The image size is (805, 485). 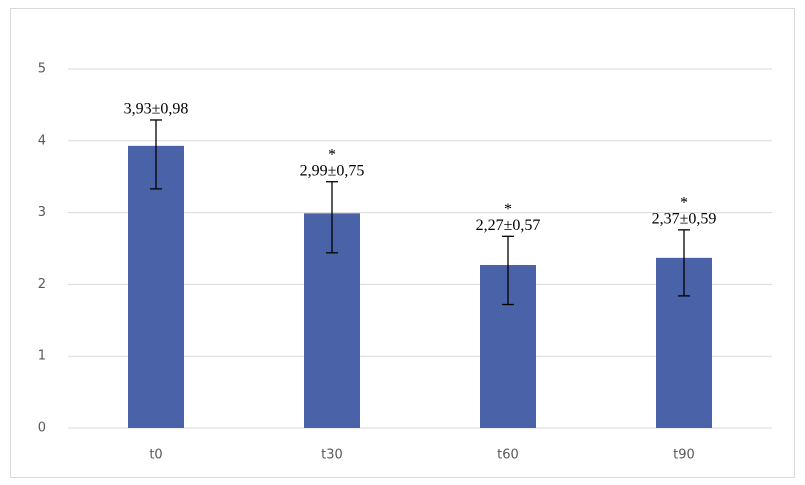 What do you see at coordinates (155, 455) in the screenshot?
I see `x-tick-label: t0` at bounding box center [155, 455].